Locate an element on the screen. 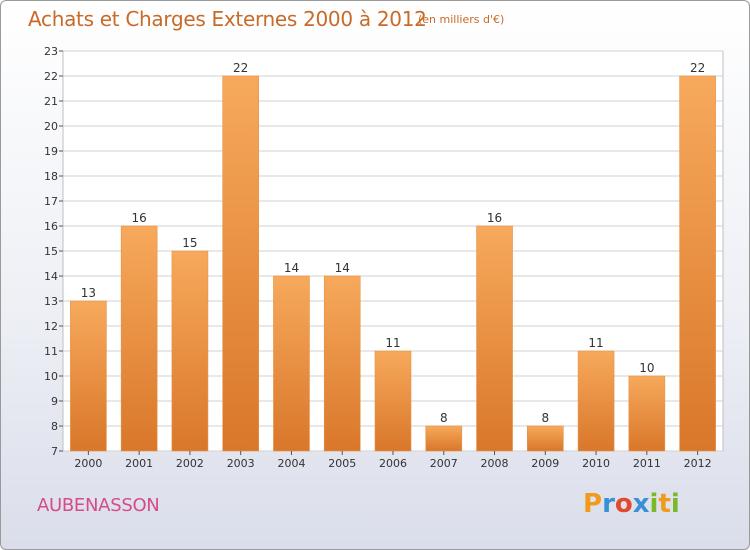 The height and width of the screenshot is (550, 750). x-tick-label: 2002 is located at coordinates (190, 463).